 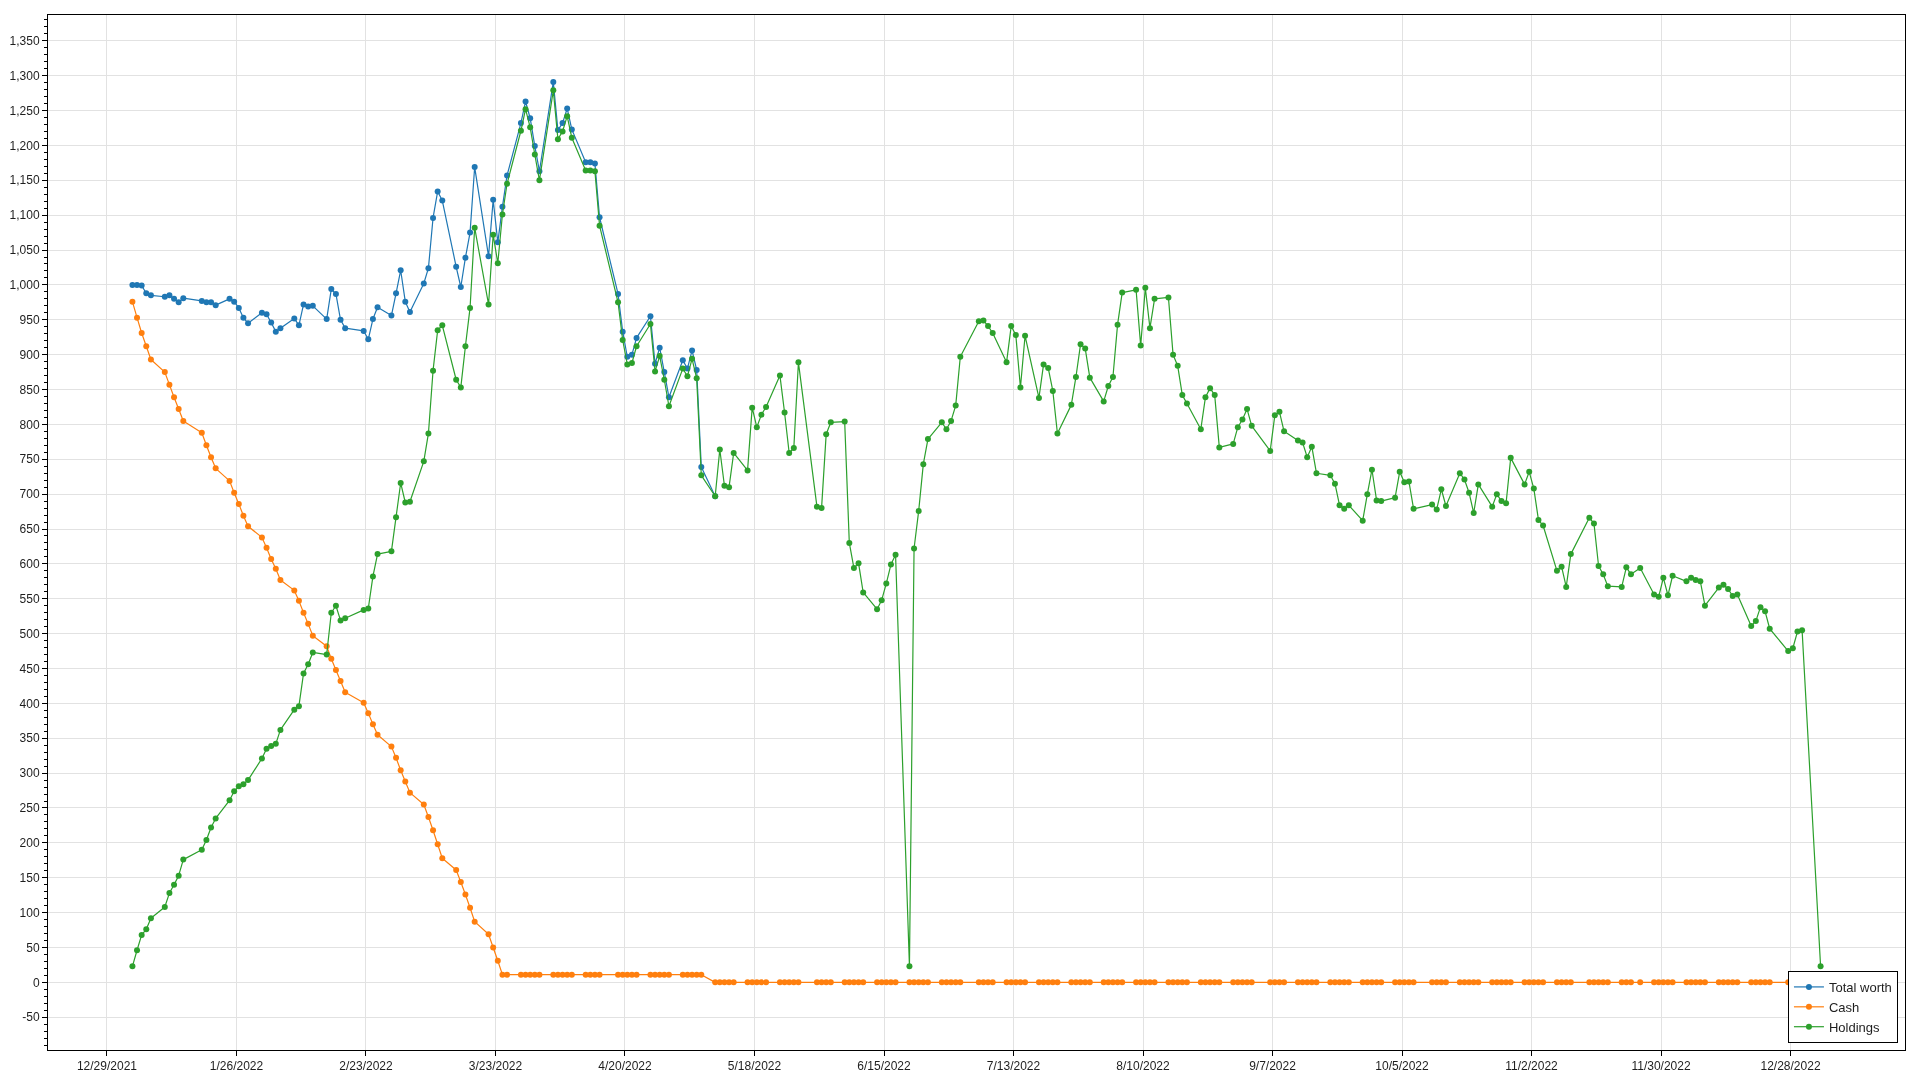 What do you see at coordinates (1532, 1066) in the screenshot?
I see `x-tick-label: 11/2/2022` at bounding box center [1532, 1066].